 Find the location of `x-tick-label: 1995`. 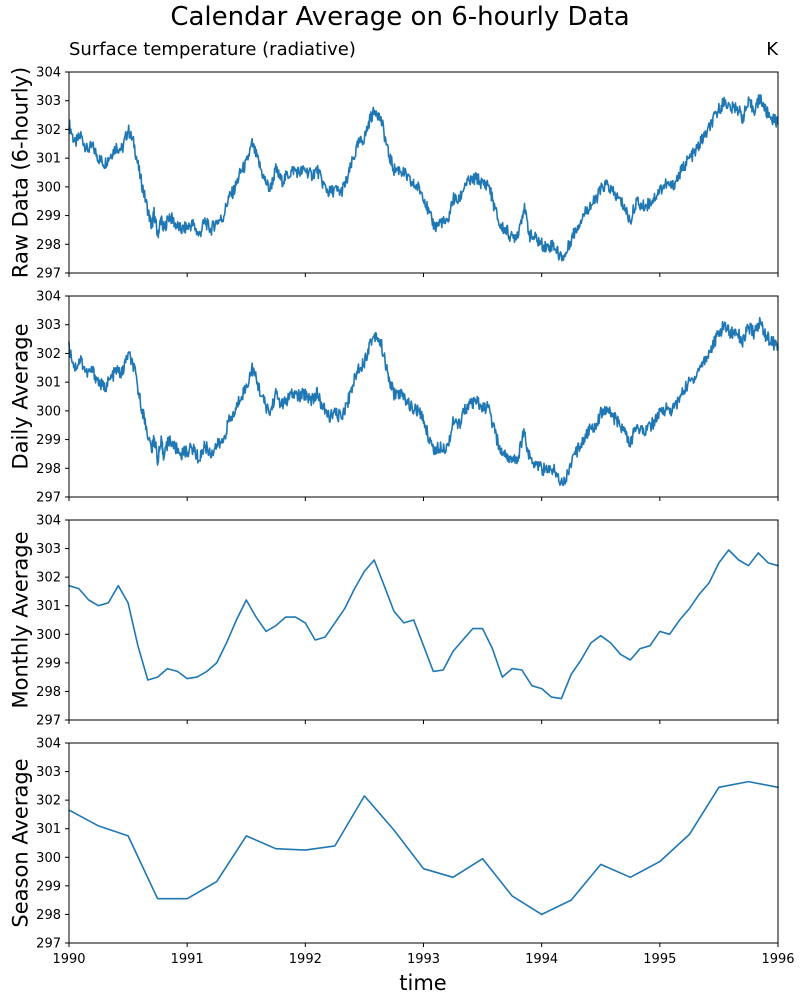

x-tick-label: 1995 is located at coordinates (659, 959).